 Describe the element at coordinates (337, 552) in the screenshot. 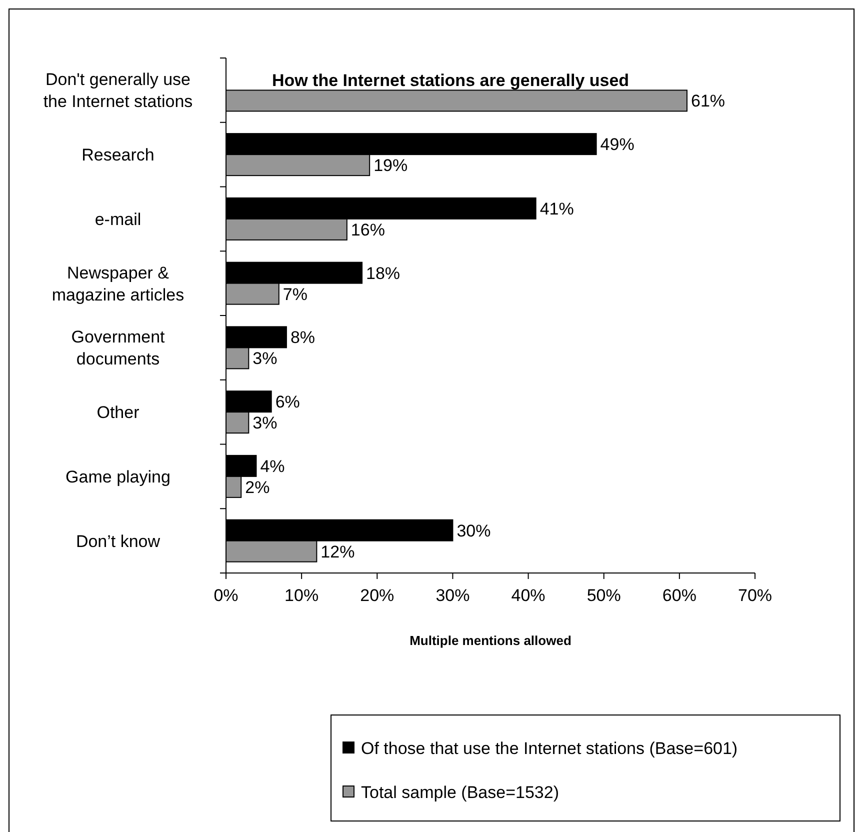

I see `data-label: 12%` at that location.